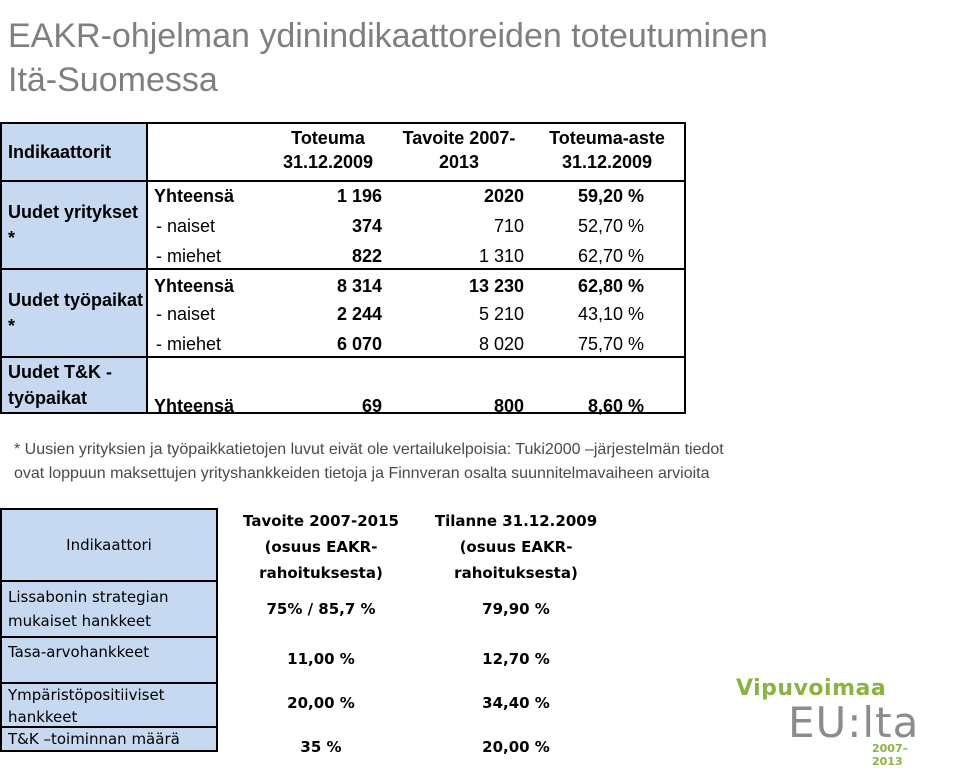  What do you see at coordinates (516, 703) in the screenshot?
I see `value-tilanne-ymparisto: 34,40 %` at bounding box center [516, 703].